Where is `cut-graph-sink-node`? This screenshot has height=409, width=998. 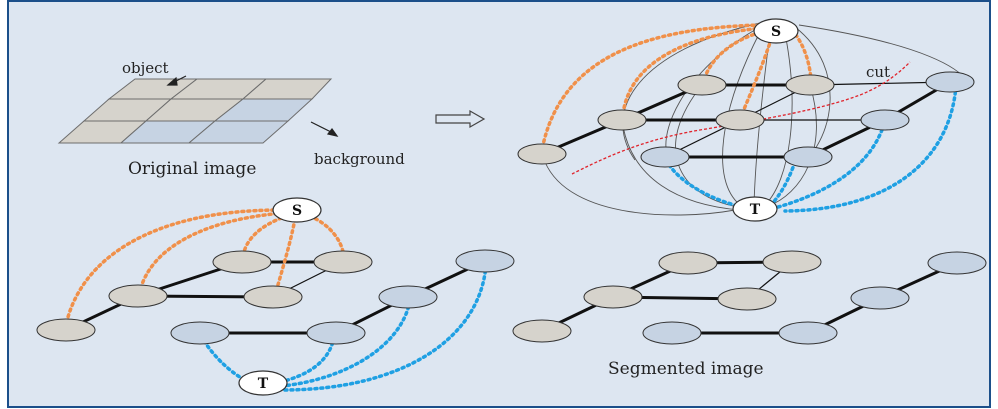
cut-graph-sink-node is located at coordinates (263, 383).